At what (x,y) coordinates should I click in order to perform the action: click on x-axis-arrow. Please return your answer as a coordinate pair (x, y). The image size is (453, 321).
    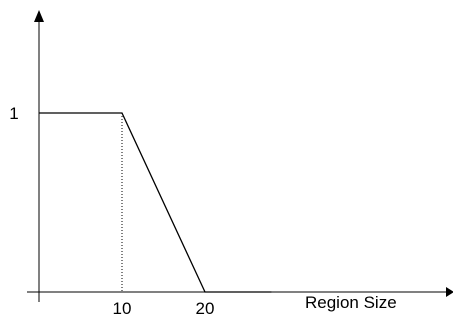
    Looking at the image, I should click on (449, 292).